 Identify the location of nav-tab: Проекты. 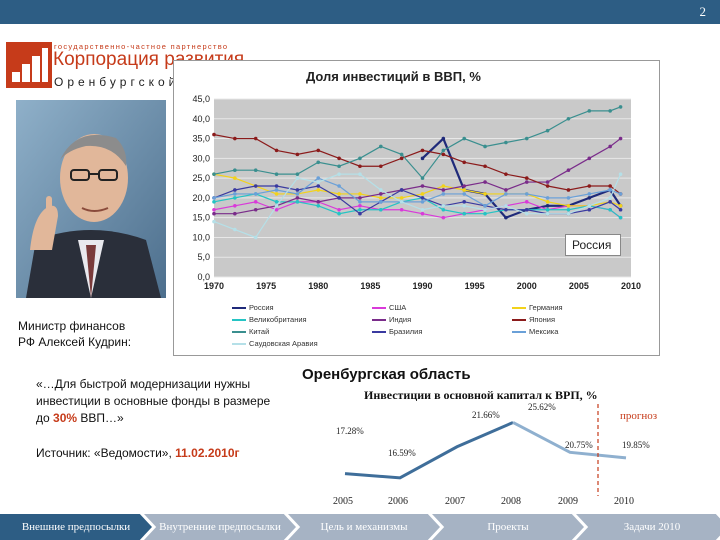
(508, 527).